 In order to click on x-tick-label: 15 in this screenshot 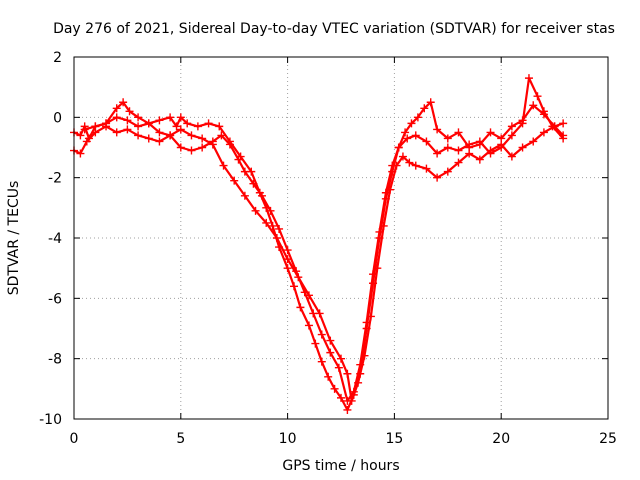, I will do `click(394, 439)`.